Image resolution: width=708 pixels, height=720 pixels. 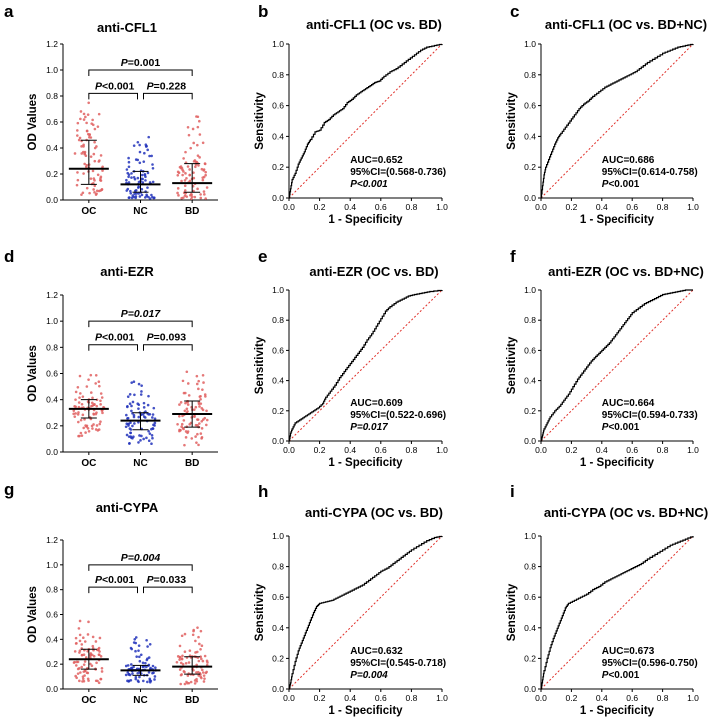 What do you see at coordinates (530, 658) in the screenshot?
I see `y-tick-label: 0.2` at bounding box center [530, 658].